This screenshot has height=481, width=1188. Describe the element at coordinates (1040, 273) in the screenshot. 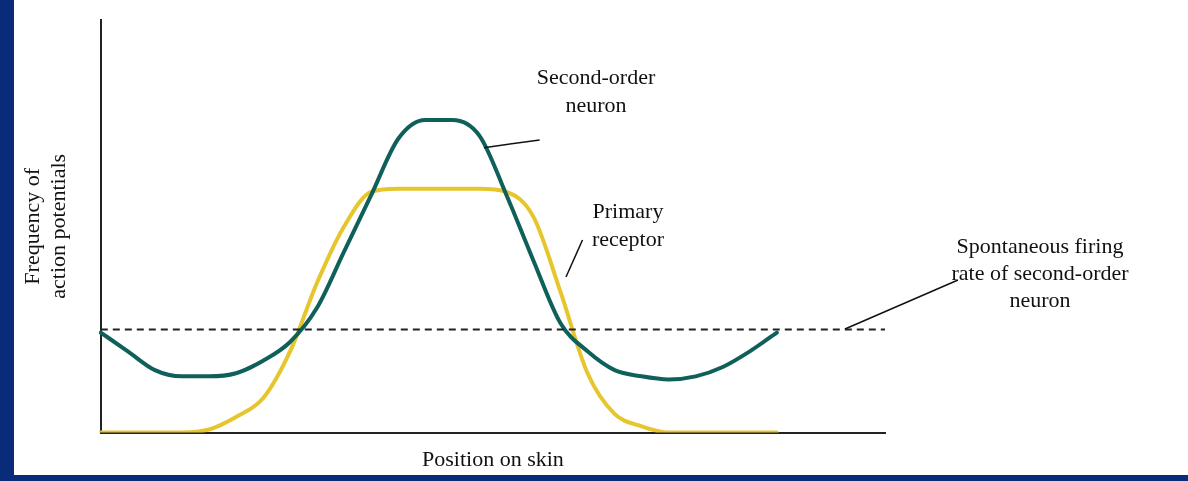

I see `ref-line-label: Spontaneous firing rate of second-order neuron` at that location.